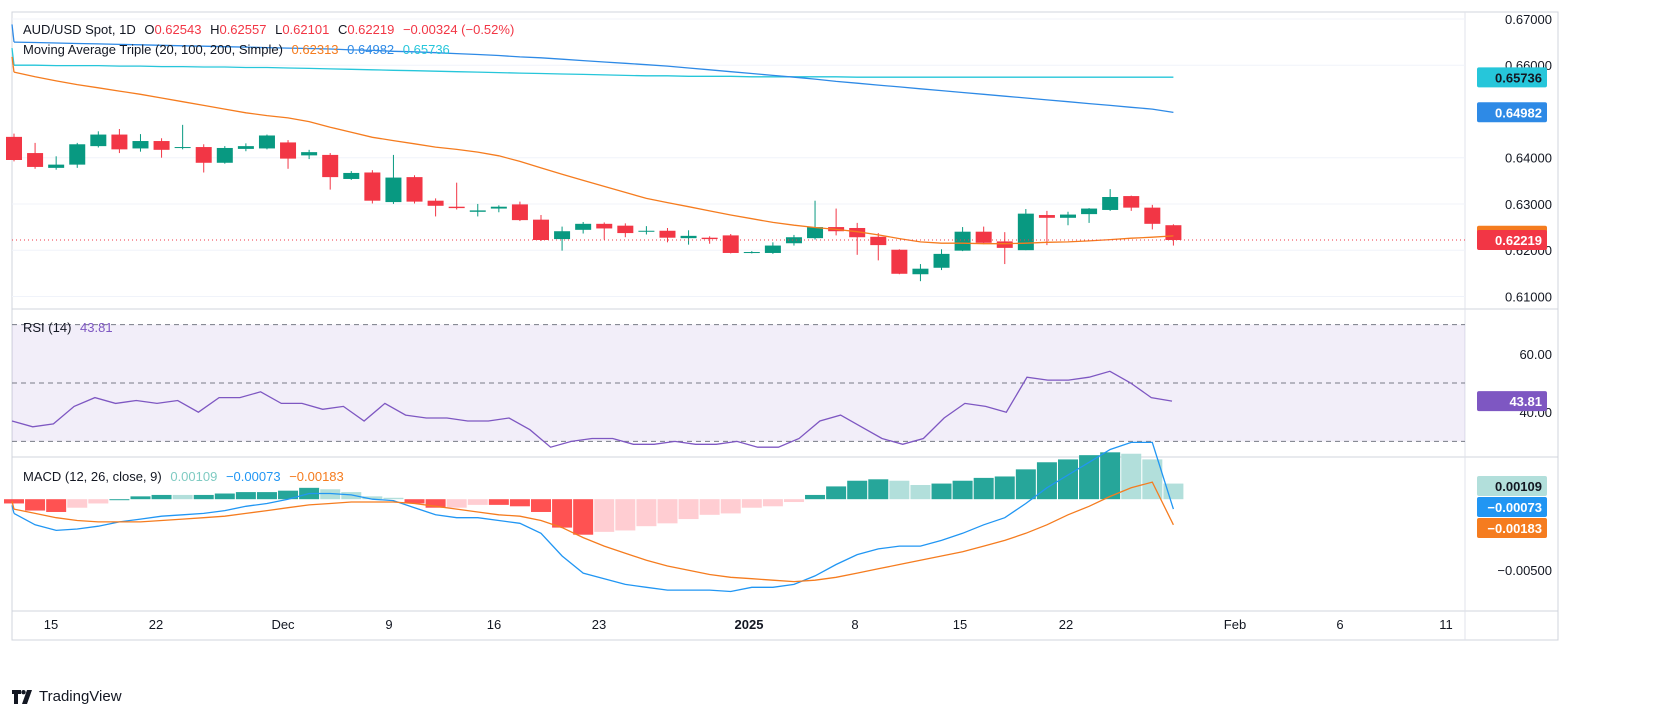 Image resolution: width=1653 pixels, height=718 pixels. Describe the element at coordinates (1512, 240) in the screenshot. I see `last-price-tag-bg` at that location.